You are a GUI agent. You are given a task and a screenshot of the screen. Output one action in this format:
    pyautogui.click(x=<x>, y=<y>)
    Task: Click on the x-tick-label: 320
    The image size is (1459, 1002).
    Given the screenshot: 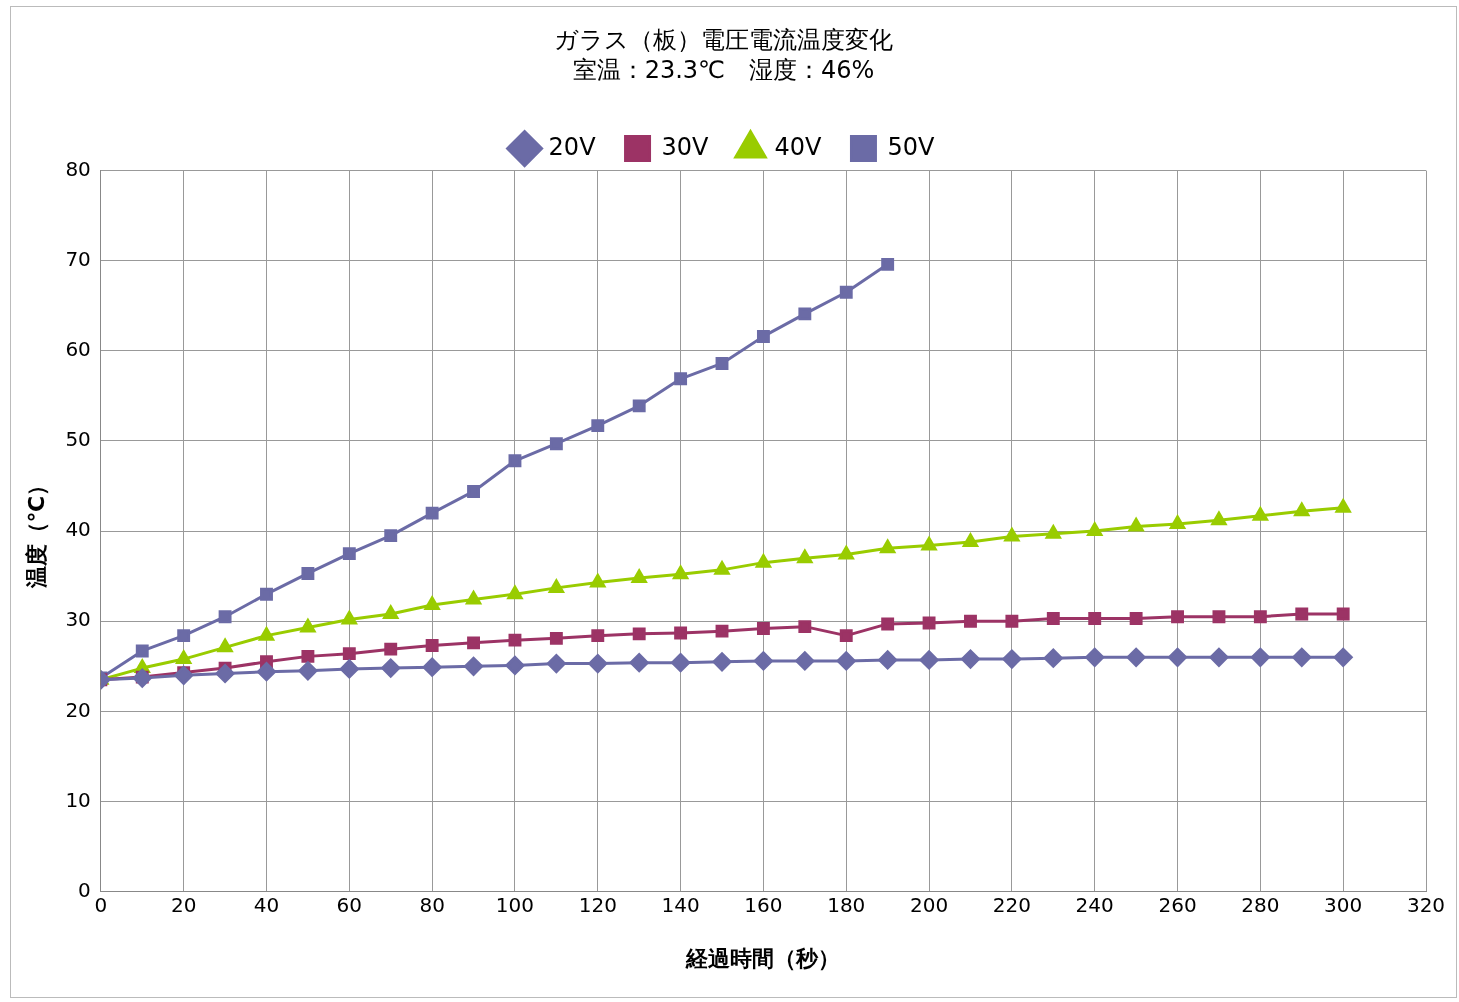 What is the action you would take?
    pyautogui.click(x=1426, y=904)
    